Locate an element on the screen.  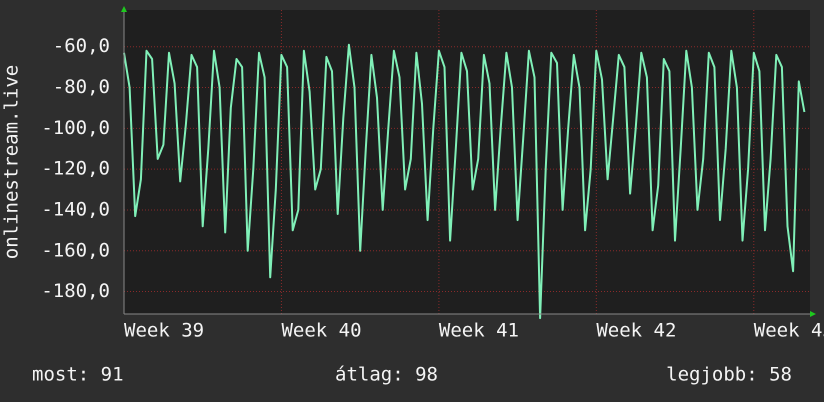
footer-current: most: 91 is located at coordinates (78, 375).